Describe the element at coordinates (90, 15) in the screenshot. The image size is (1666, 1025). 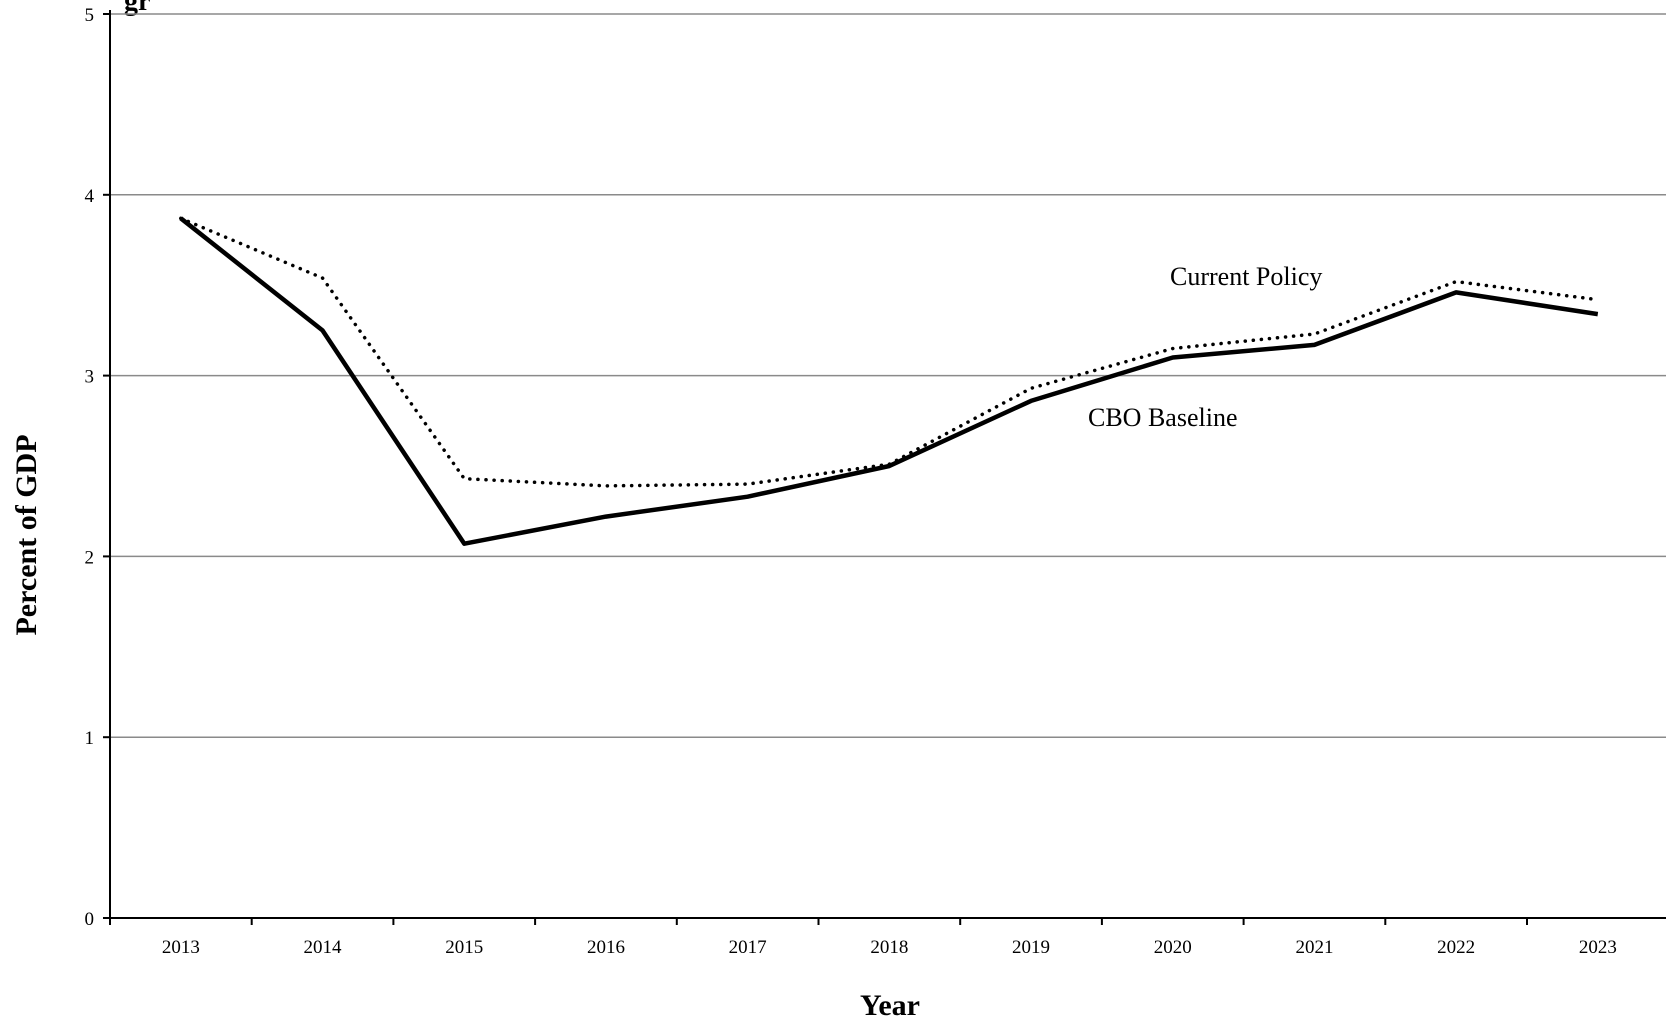
I see `y-tick-label-5: 5` at that location.